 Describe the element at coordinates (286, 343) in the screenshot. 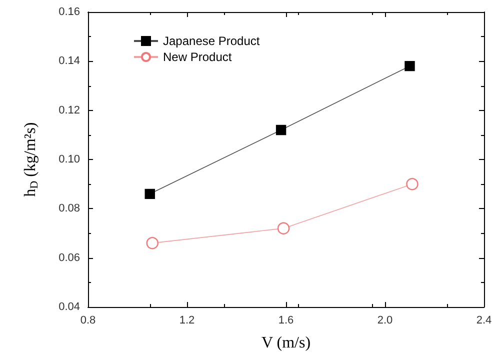

I see `x-axis-title: V (m/s)` at that location.